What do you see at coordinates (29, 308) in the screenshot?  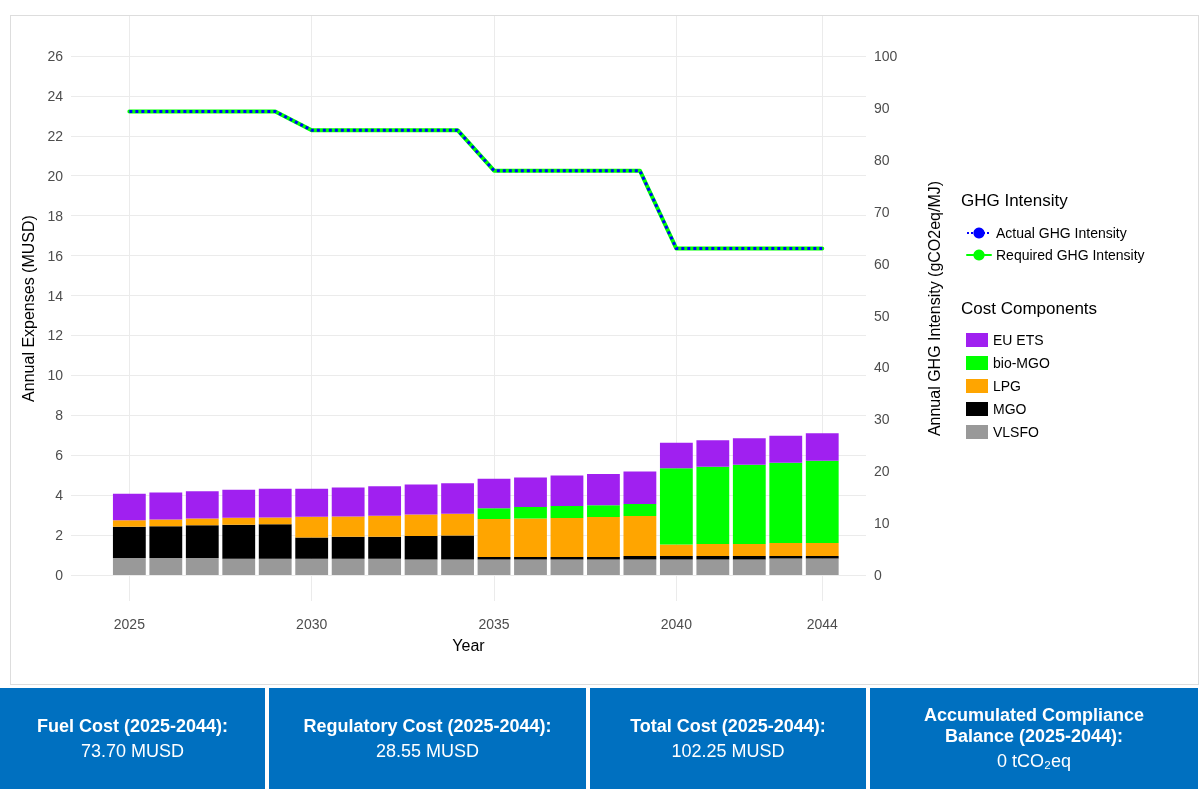 I see `y-axis-title: Annual Expenses (MUSD)` at bounding box center [29, 308].